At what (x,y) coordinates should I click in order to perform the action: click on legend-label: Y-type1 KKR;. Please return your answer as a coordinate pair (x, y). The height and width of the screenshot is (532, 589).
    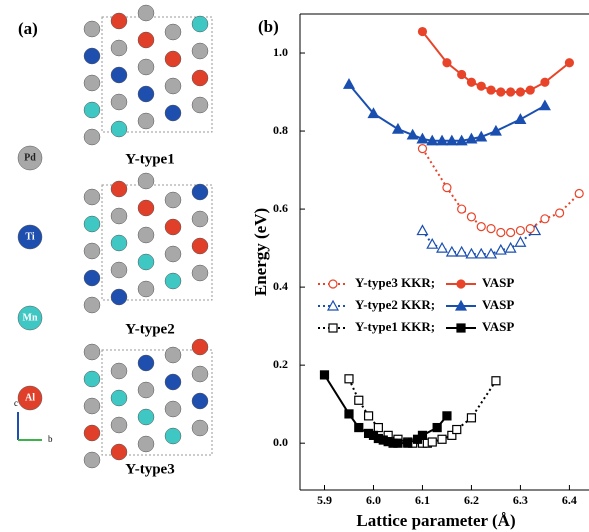
    Looking at the image, I should click on (395, 326).